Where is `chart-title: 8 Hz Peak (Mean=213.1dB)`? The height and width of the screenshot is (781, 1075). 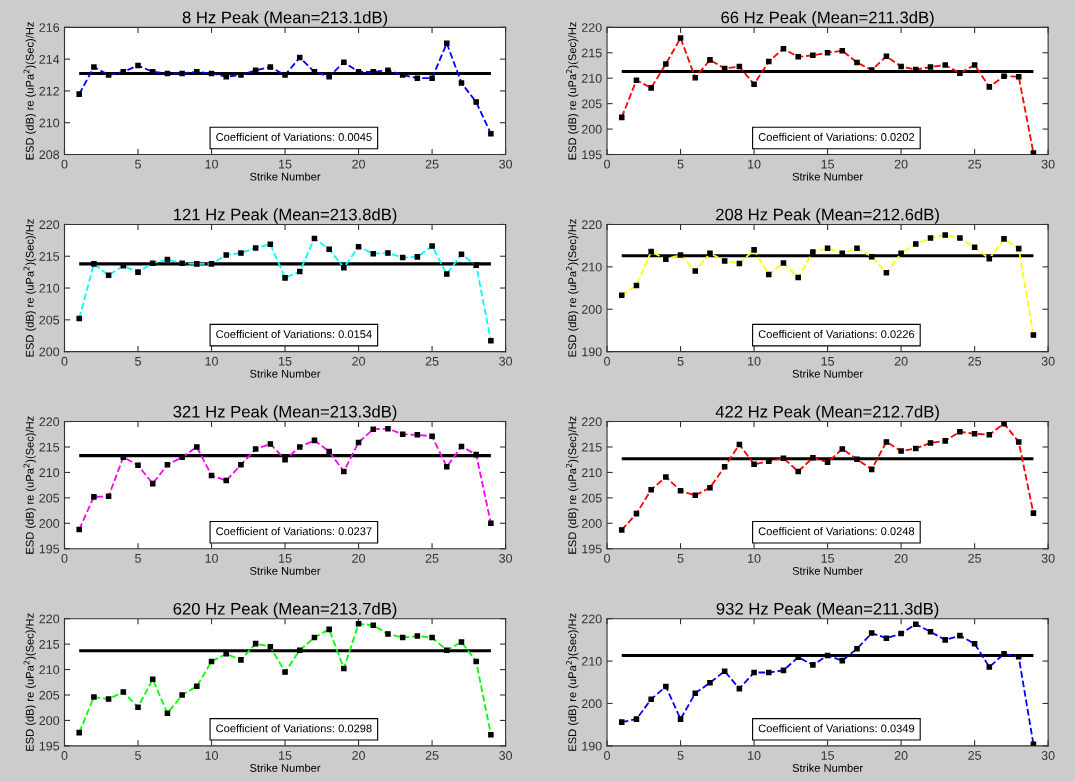 chart-title: 8 Hz Peak (Mean=213.1dB) is located at coordinates (285, 19).